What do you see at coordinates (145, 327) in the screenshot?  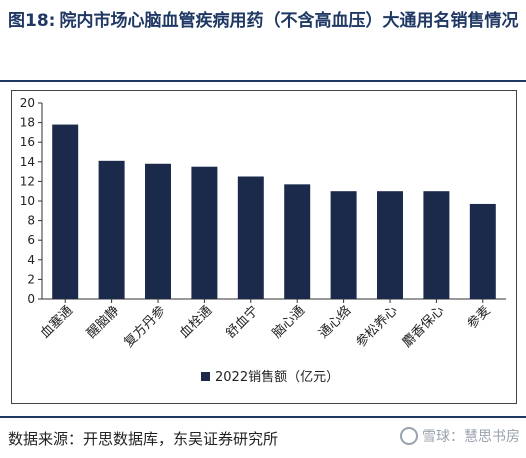 I see `x-tick-label-2: 复方丹参` at bounding box center [145, 327].